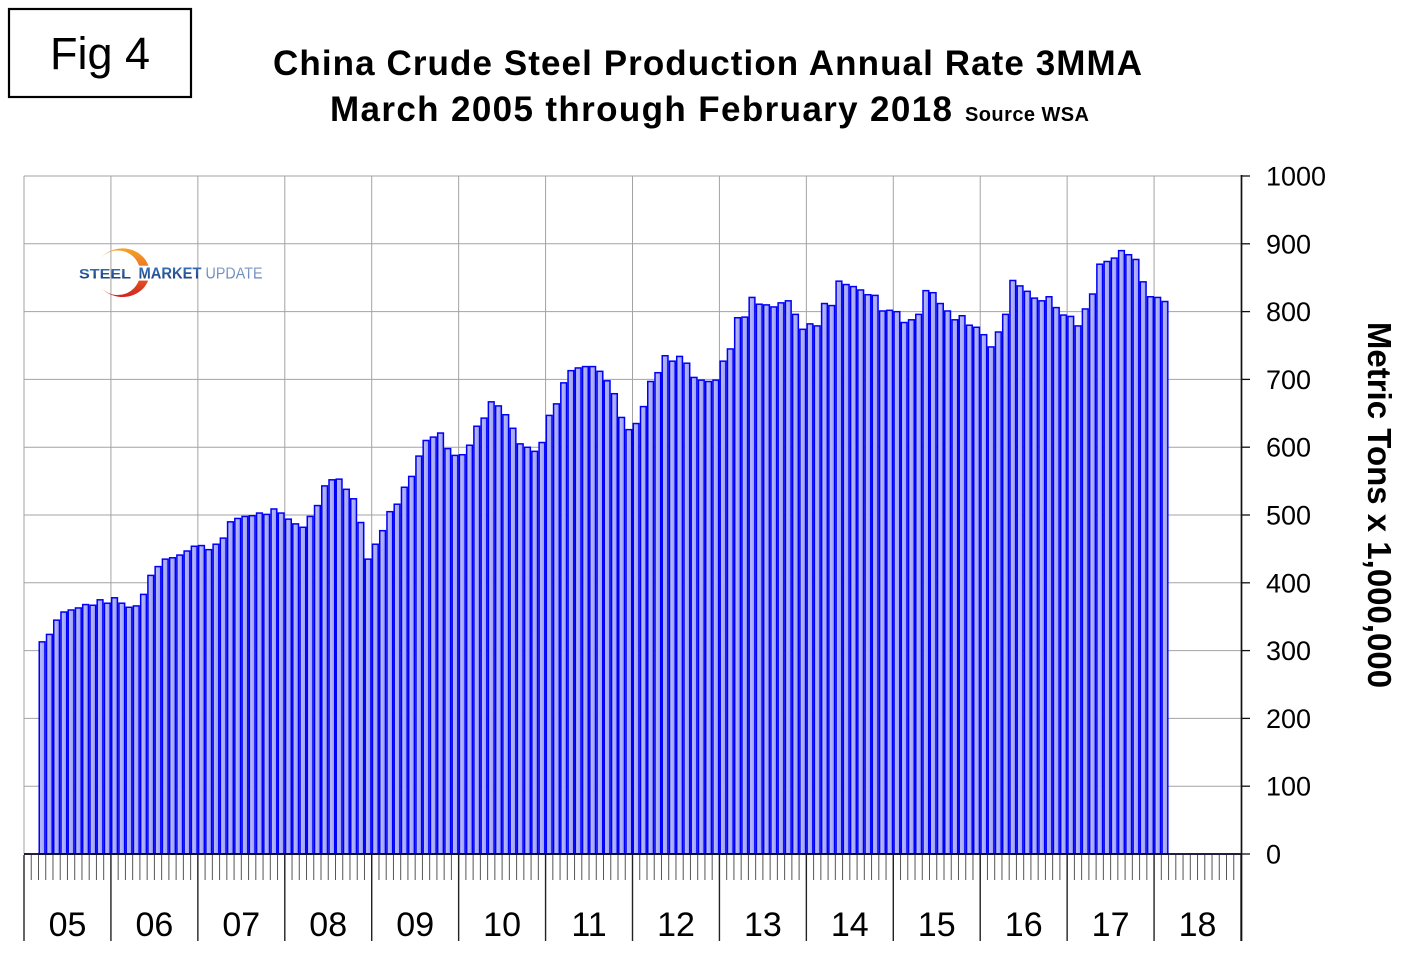 Image resolution: width=1420 pixels, height=978 pixels. What do you see at coordinates (1288, 448) in the screenshot?
I see `svg-text: 600` at bounding box center [1288, 448].